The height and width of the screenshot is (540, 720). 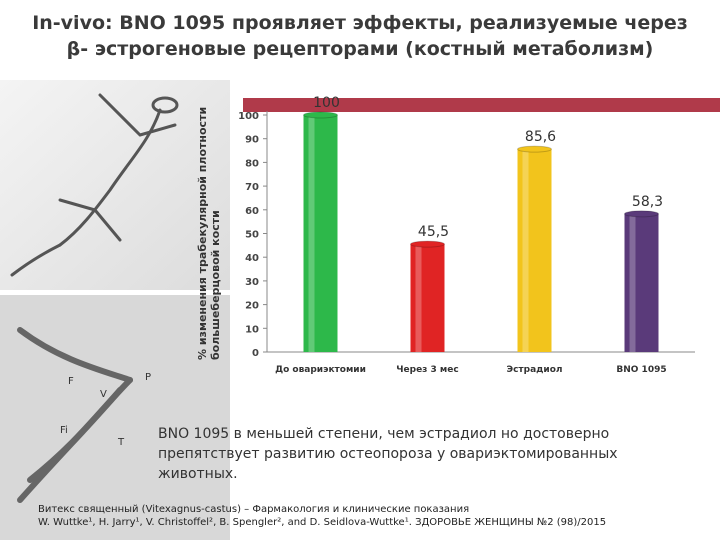 What do you see at coordinates (252, 187) in the screenshot?
I see `y-tick-label: 70` at bounding box center [252, 187].